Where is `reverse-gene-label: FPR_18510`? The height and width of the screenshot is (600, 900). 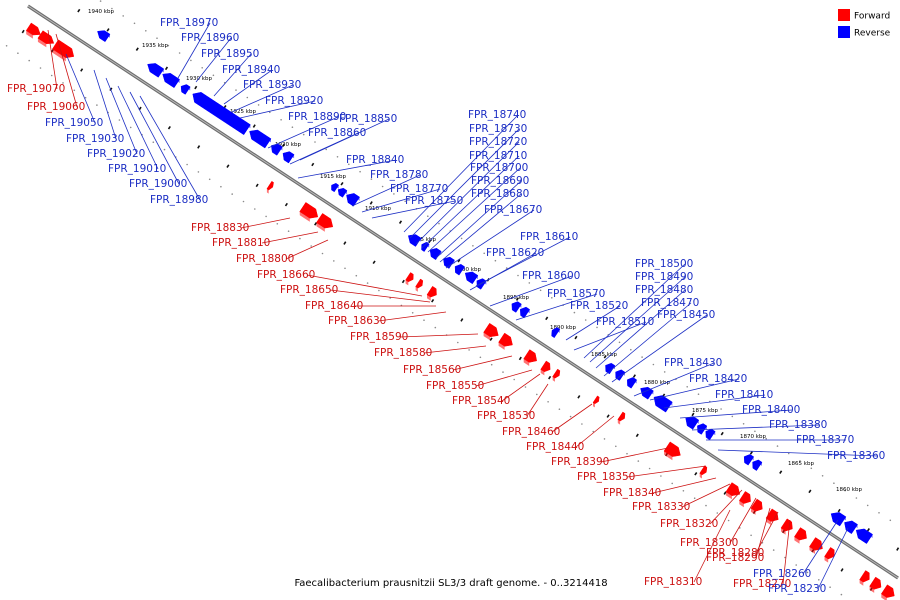 reverse-gene-label: FPR_18510 is located at coordinates (625, 322).